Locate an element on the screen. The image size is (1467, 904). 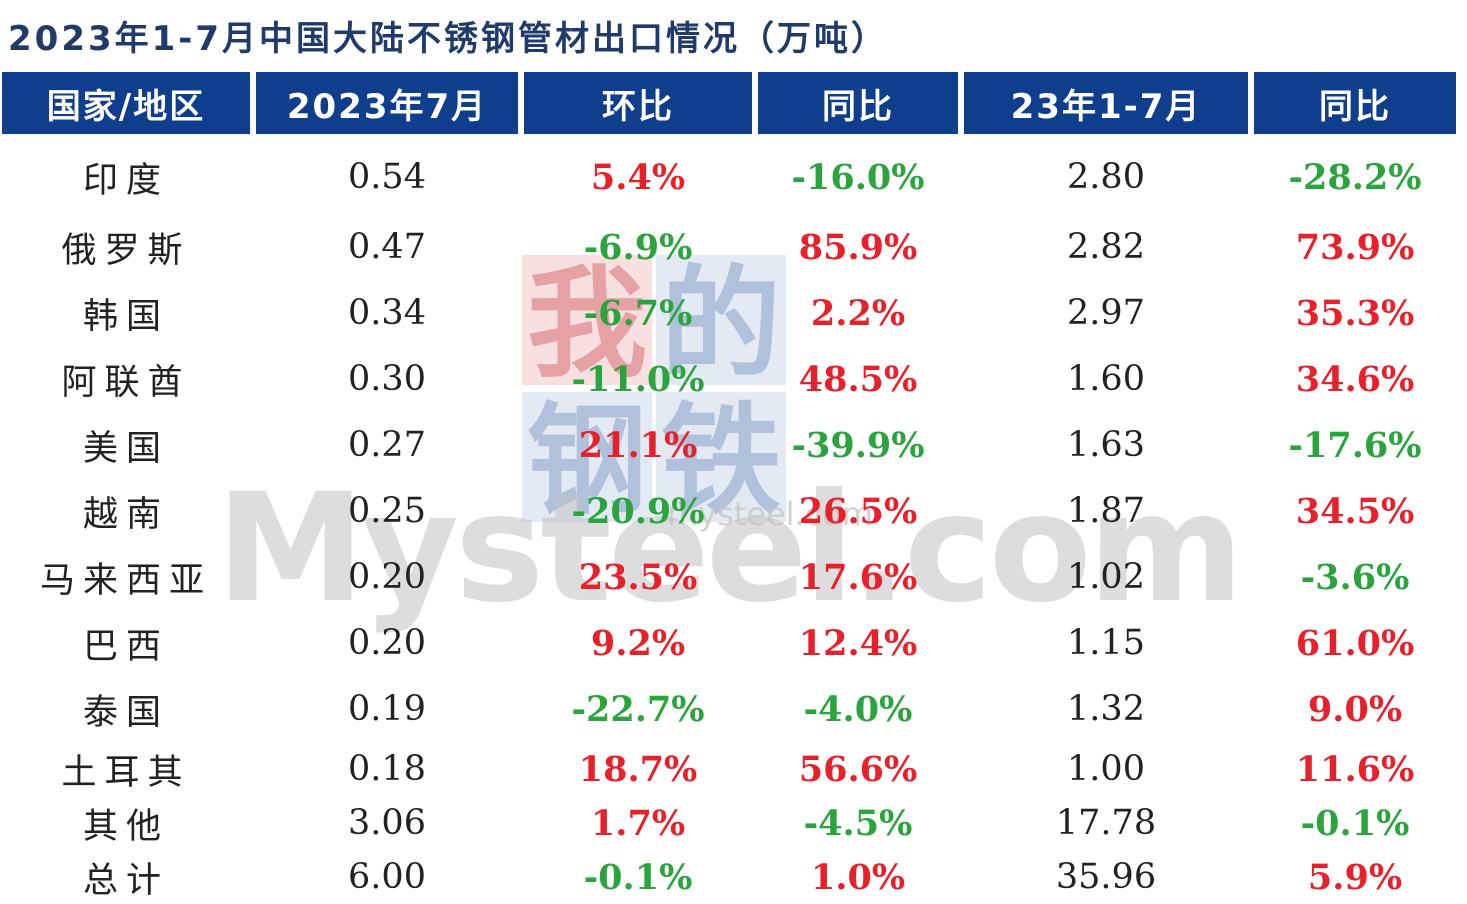
cell-mom: -22.7% is located at coordinates (638, 709).